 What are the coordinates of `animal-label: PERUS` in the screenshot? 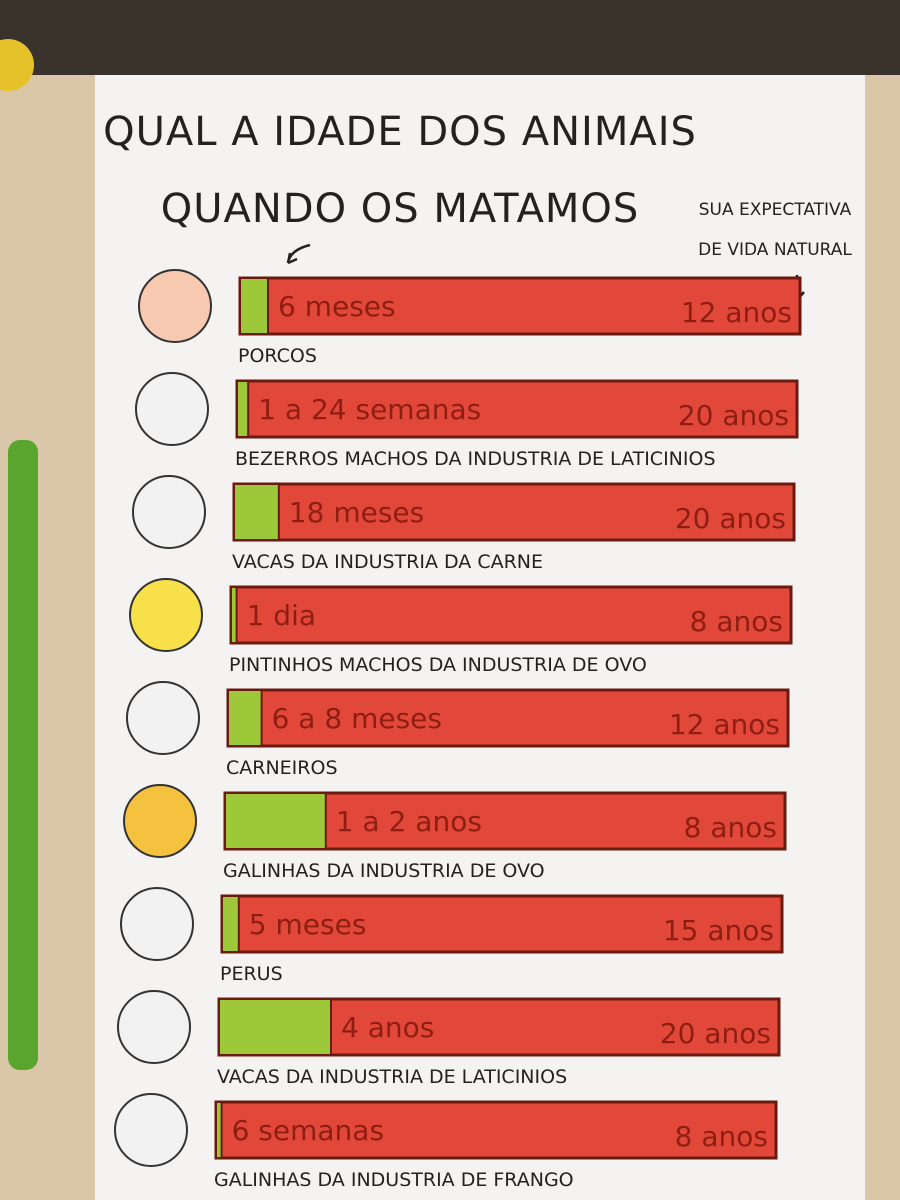 It's located at (251, 974).